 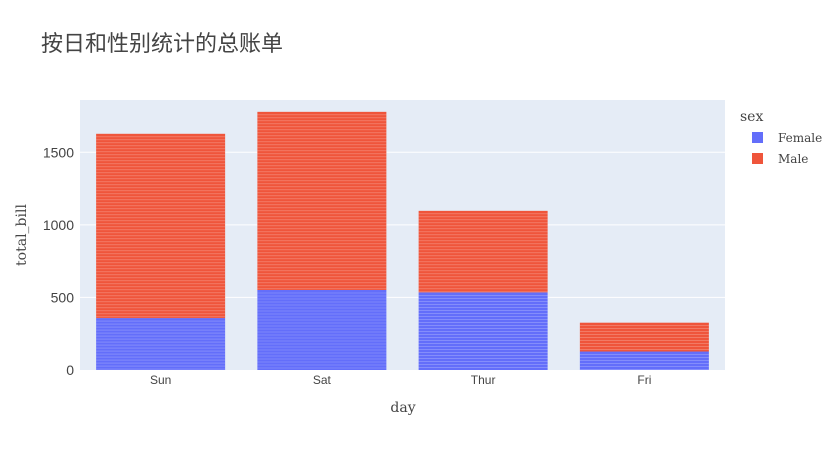 I want to click on legend: sex Female Male, so click(x=781, y=137).